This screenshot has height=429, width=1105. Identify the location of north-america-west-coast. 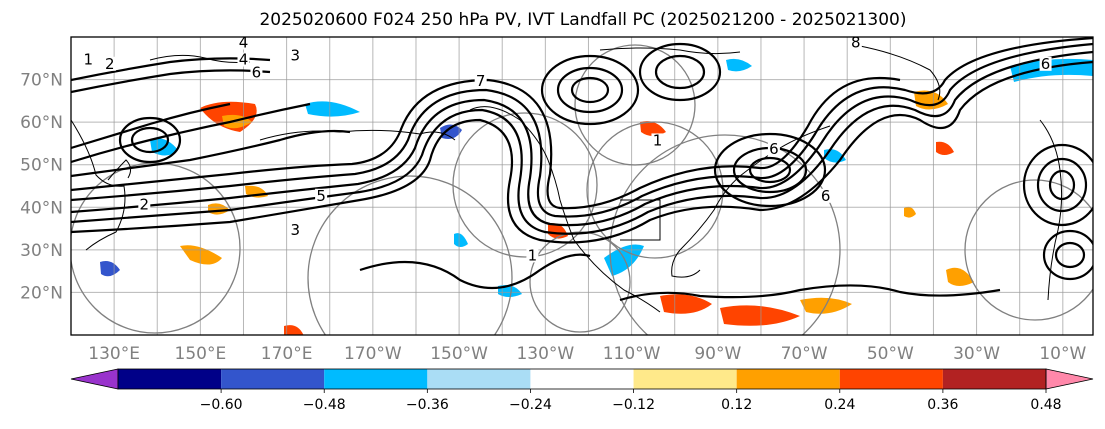
(522, 173).